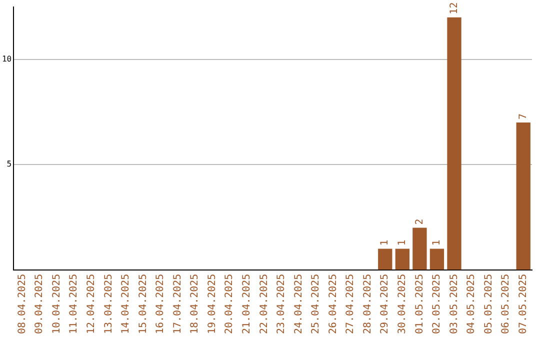 The width and height of the screenshot is (540, 340). Describe the element at coordinates (143, 304) in the screenshot. I see `x-tick-label: 15.04.2025` at that location.